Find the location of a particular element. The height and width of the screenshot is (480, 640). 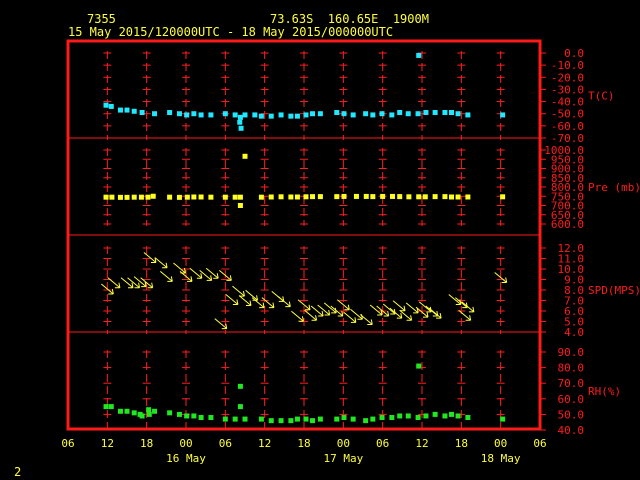

y-tick-label-rh: 80.0 is located at coordinates (571, 368).